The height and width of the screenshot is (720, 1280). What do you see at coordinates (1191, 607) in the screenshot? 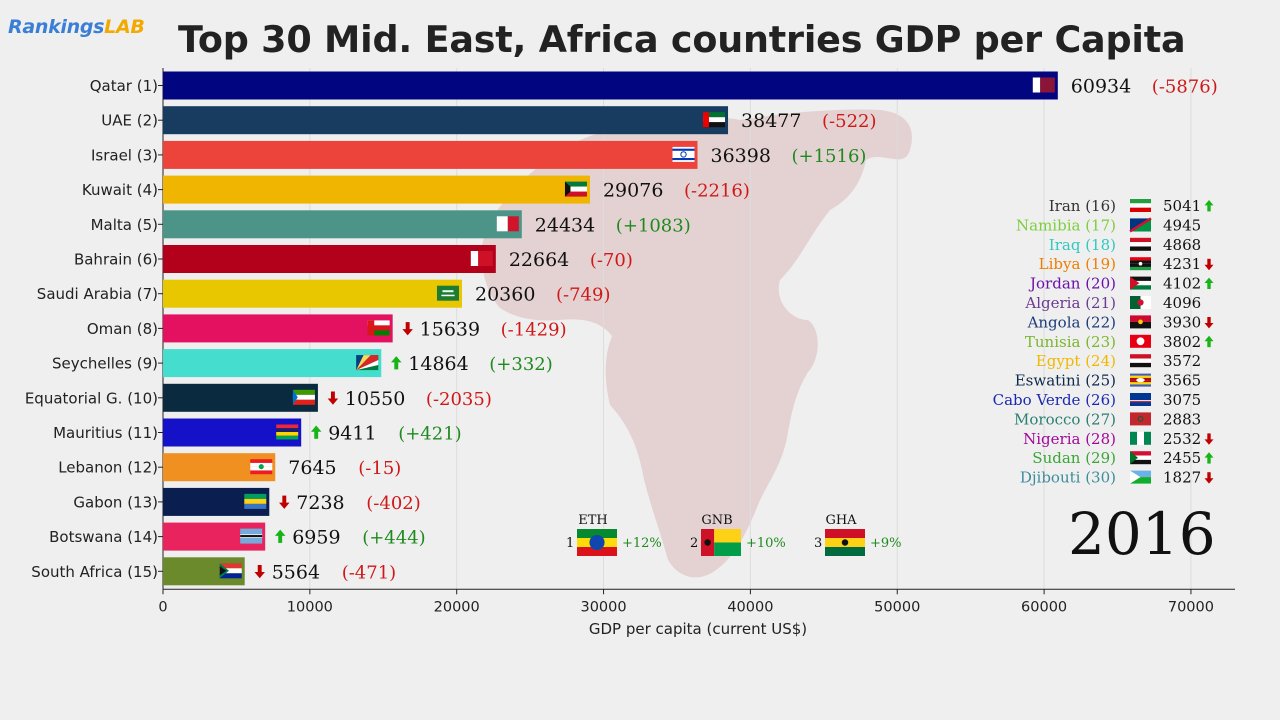
I see `x-tick-label: 70000` at bounding box center [1191, 607].